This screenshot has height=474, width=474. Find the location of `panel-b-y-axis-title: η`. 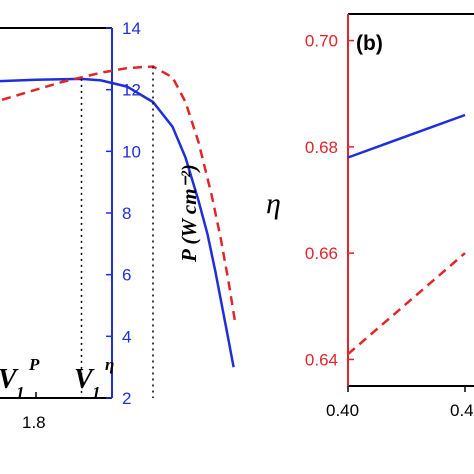

panel-b-y-axis-title: η is located at coordinates (273, 203).